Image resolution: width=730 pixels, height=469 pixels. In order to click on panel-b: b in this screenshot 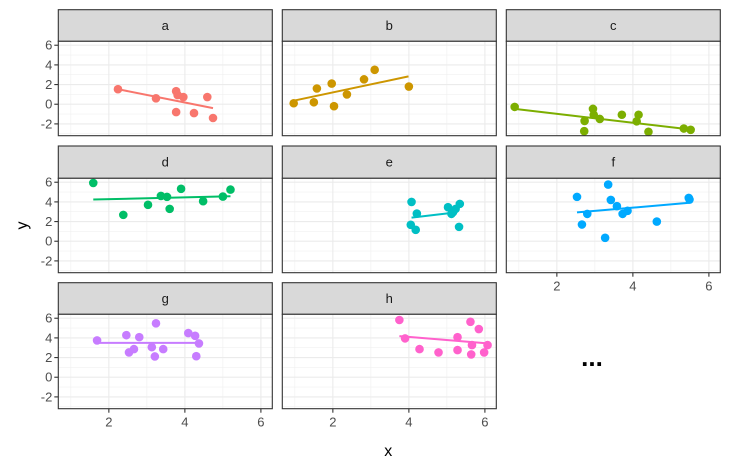, I will do `click(389, 73)`.